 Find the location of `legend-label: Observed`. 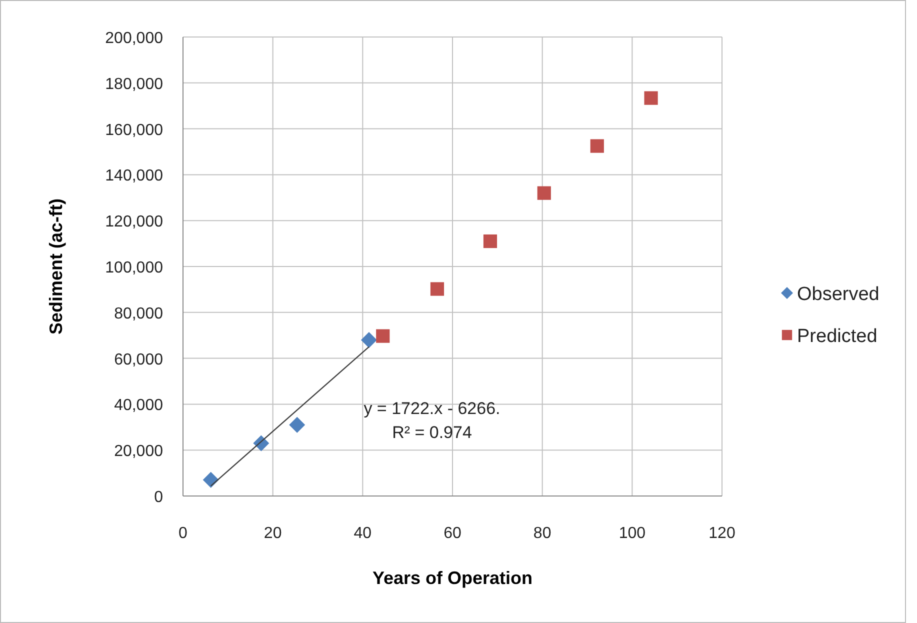

legend-label: Observed is located at coordinates (838, 294).